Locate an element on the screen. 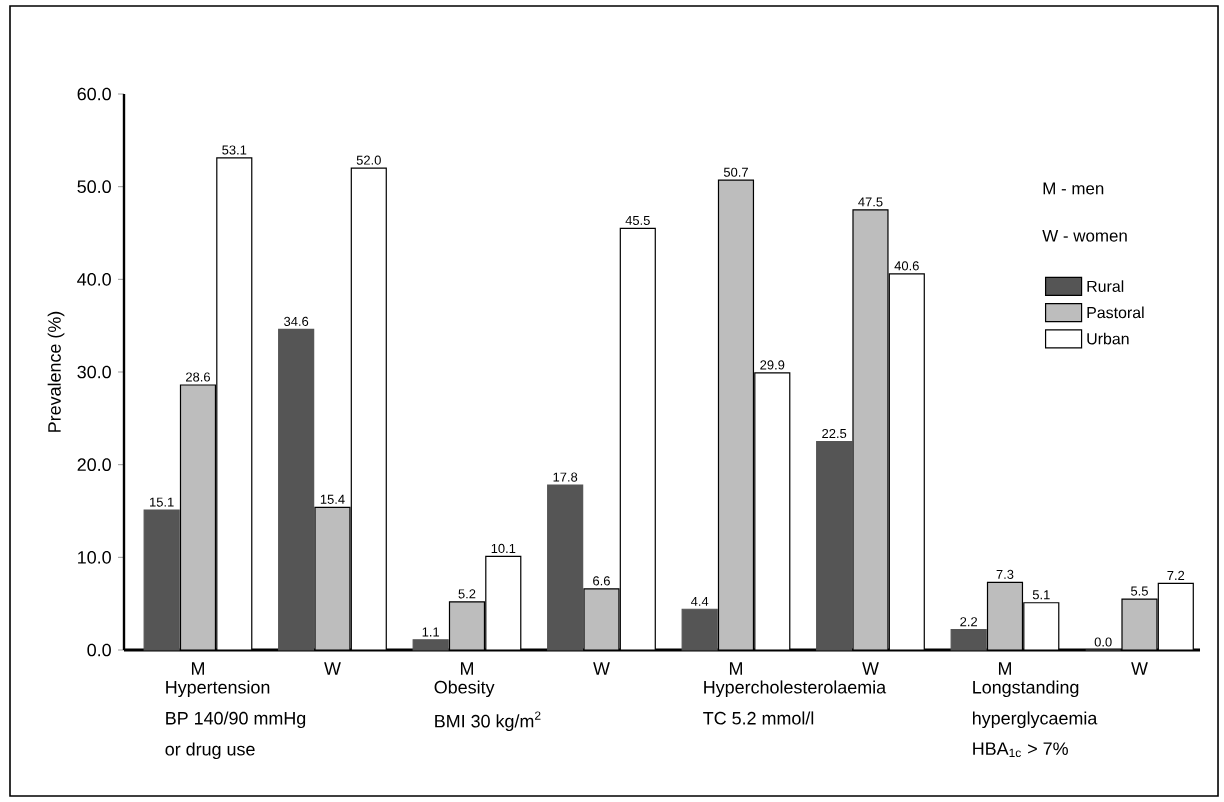  annotation: W - women is located at coordinates (1084, 235).